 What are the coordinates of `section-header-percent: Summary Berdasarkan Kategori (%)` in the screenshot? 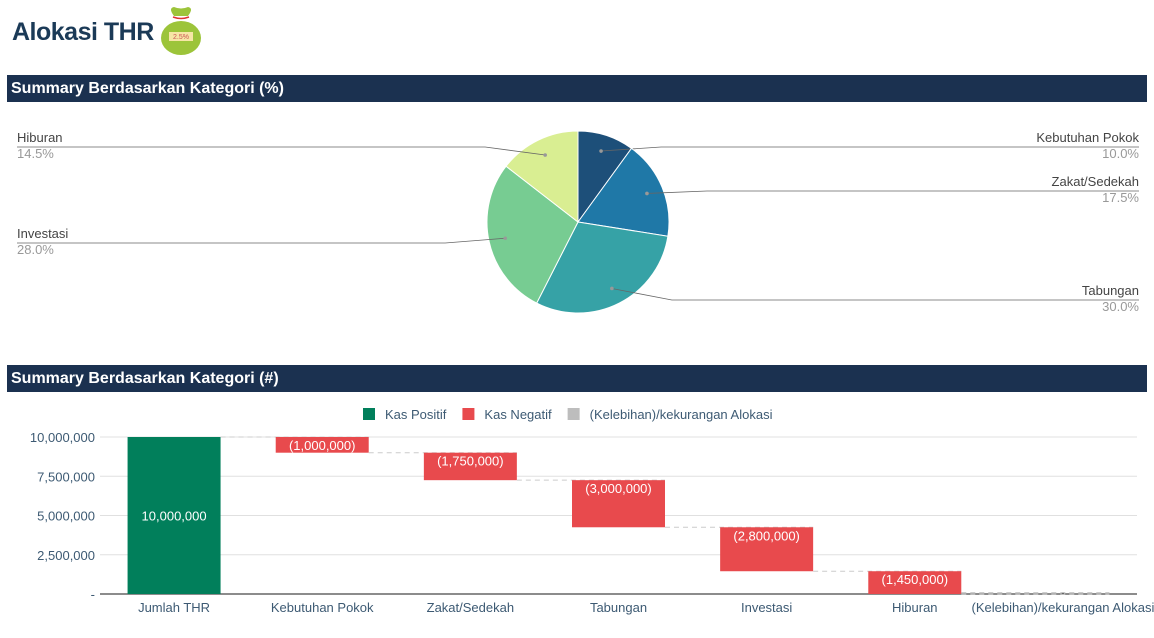 It's located at (577, 88).